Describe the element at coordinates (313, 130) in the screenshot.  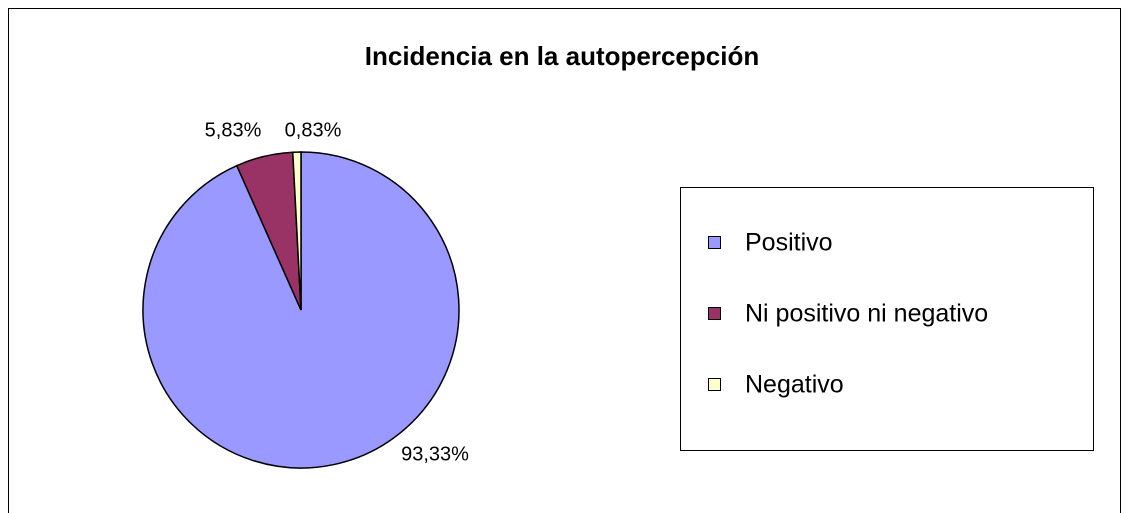
I see `data-label: 0,83%` at that location.